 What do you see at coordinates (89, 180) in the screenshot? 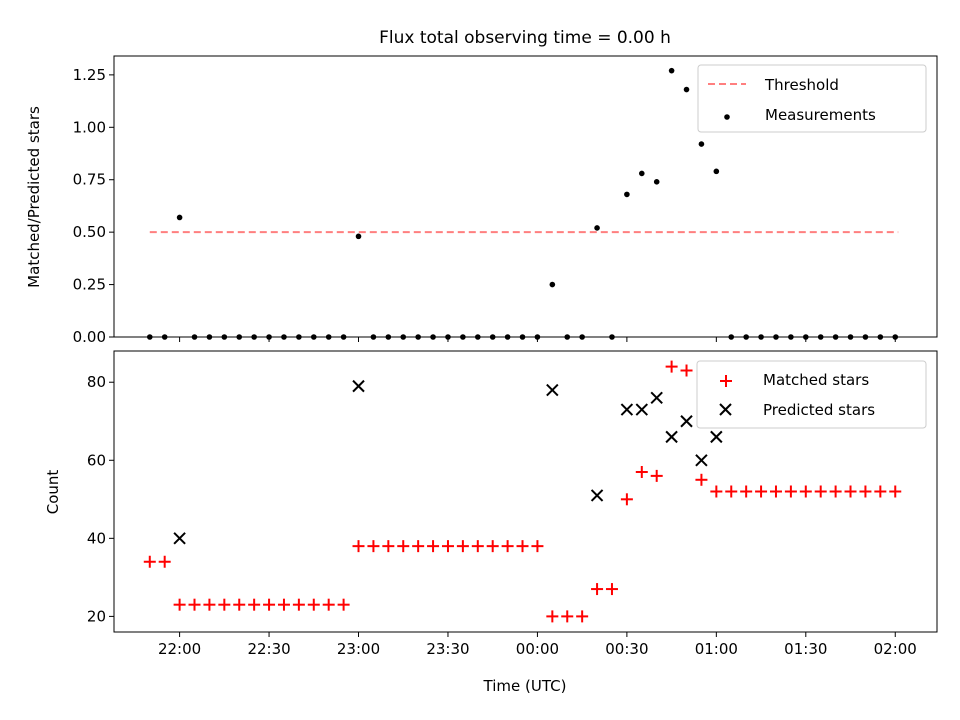
I see `y-tick-label: 0.75` at bounding box center [89, 180].